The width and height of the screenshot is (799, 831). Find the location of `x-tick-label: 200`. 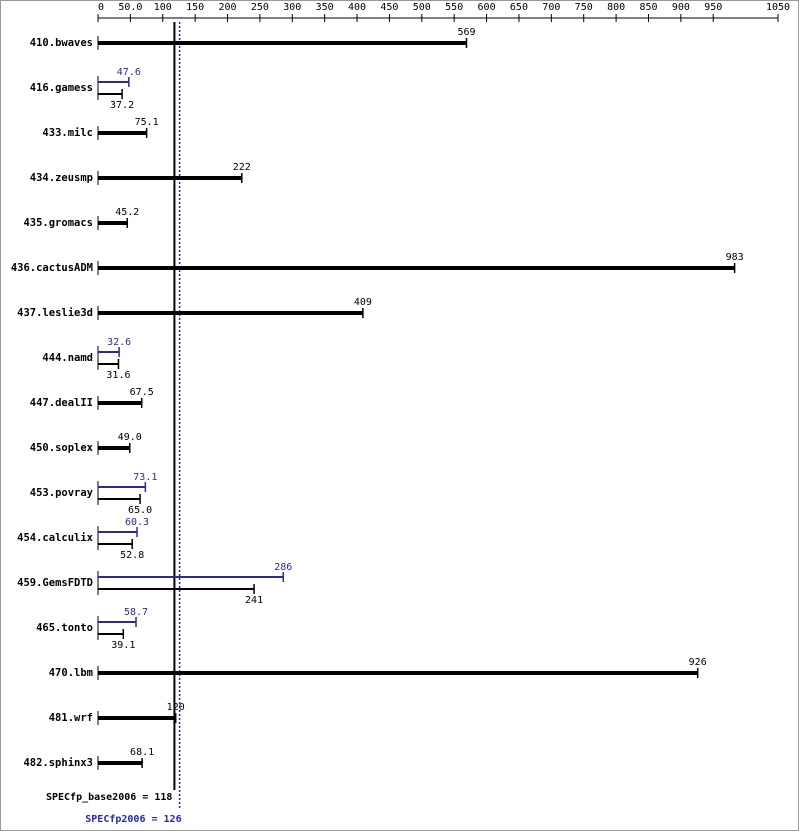

x-tick-label: 200 is located at coordinates (227, 7).